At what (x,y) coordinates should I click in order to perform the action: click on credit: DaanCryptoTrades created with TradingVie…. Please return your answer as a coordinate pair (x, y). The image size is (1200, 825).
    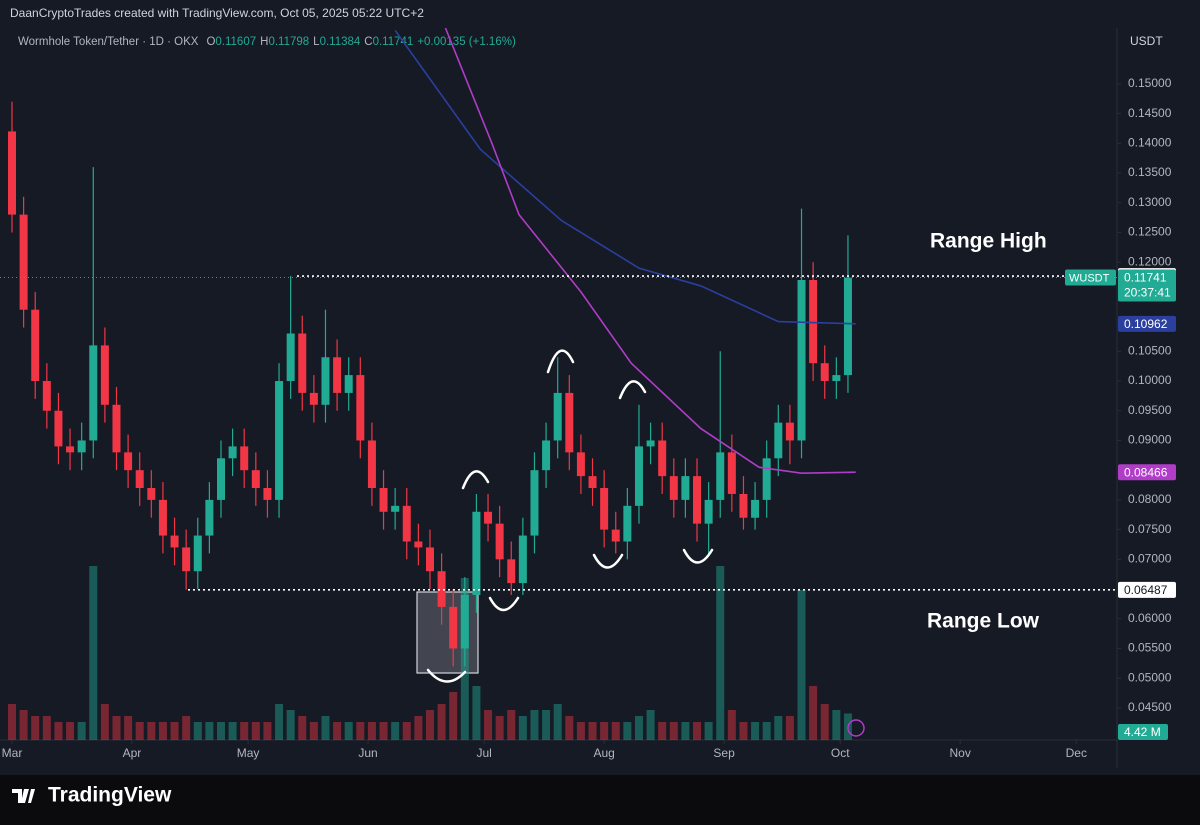
    Looking at the image, I should click on (217, 13).